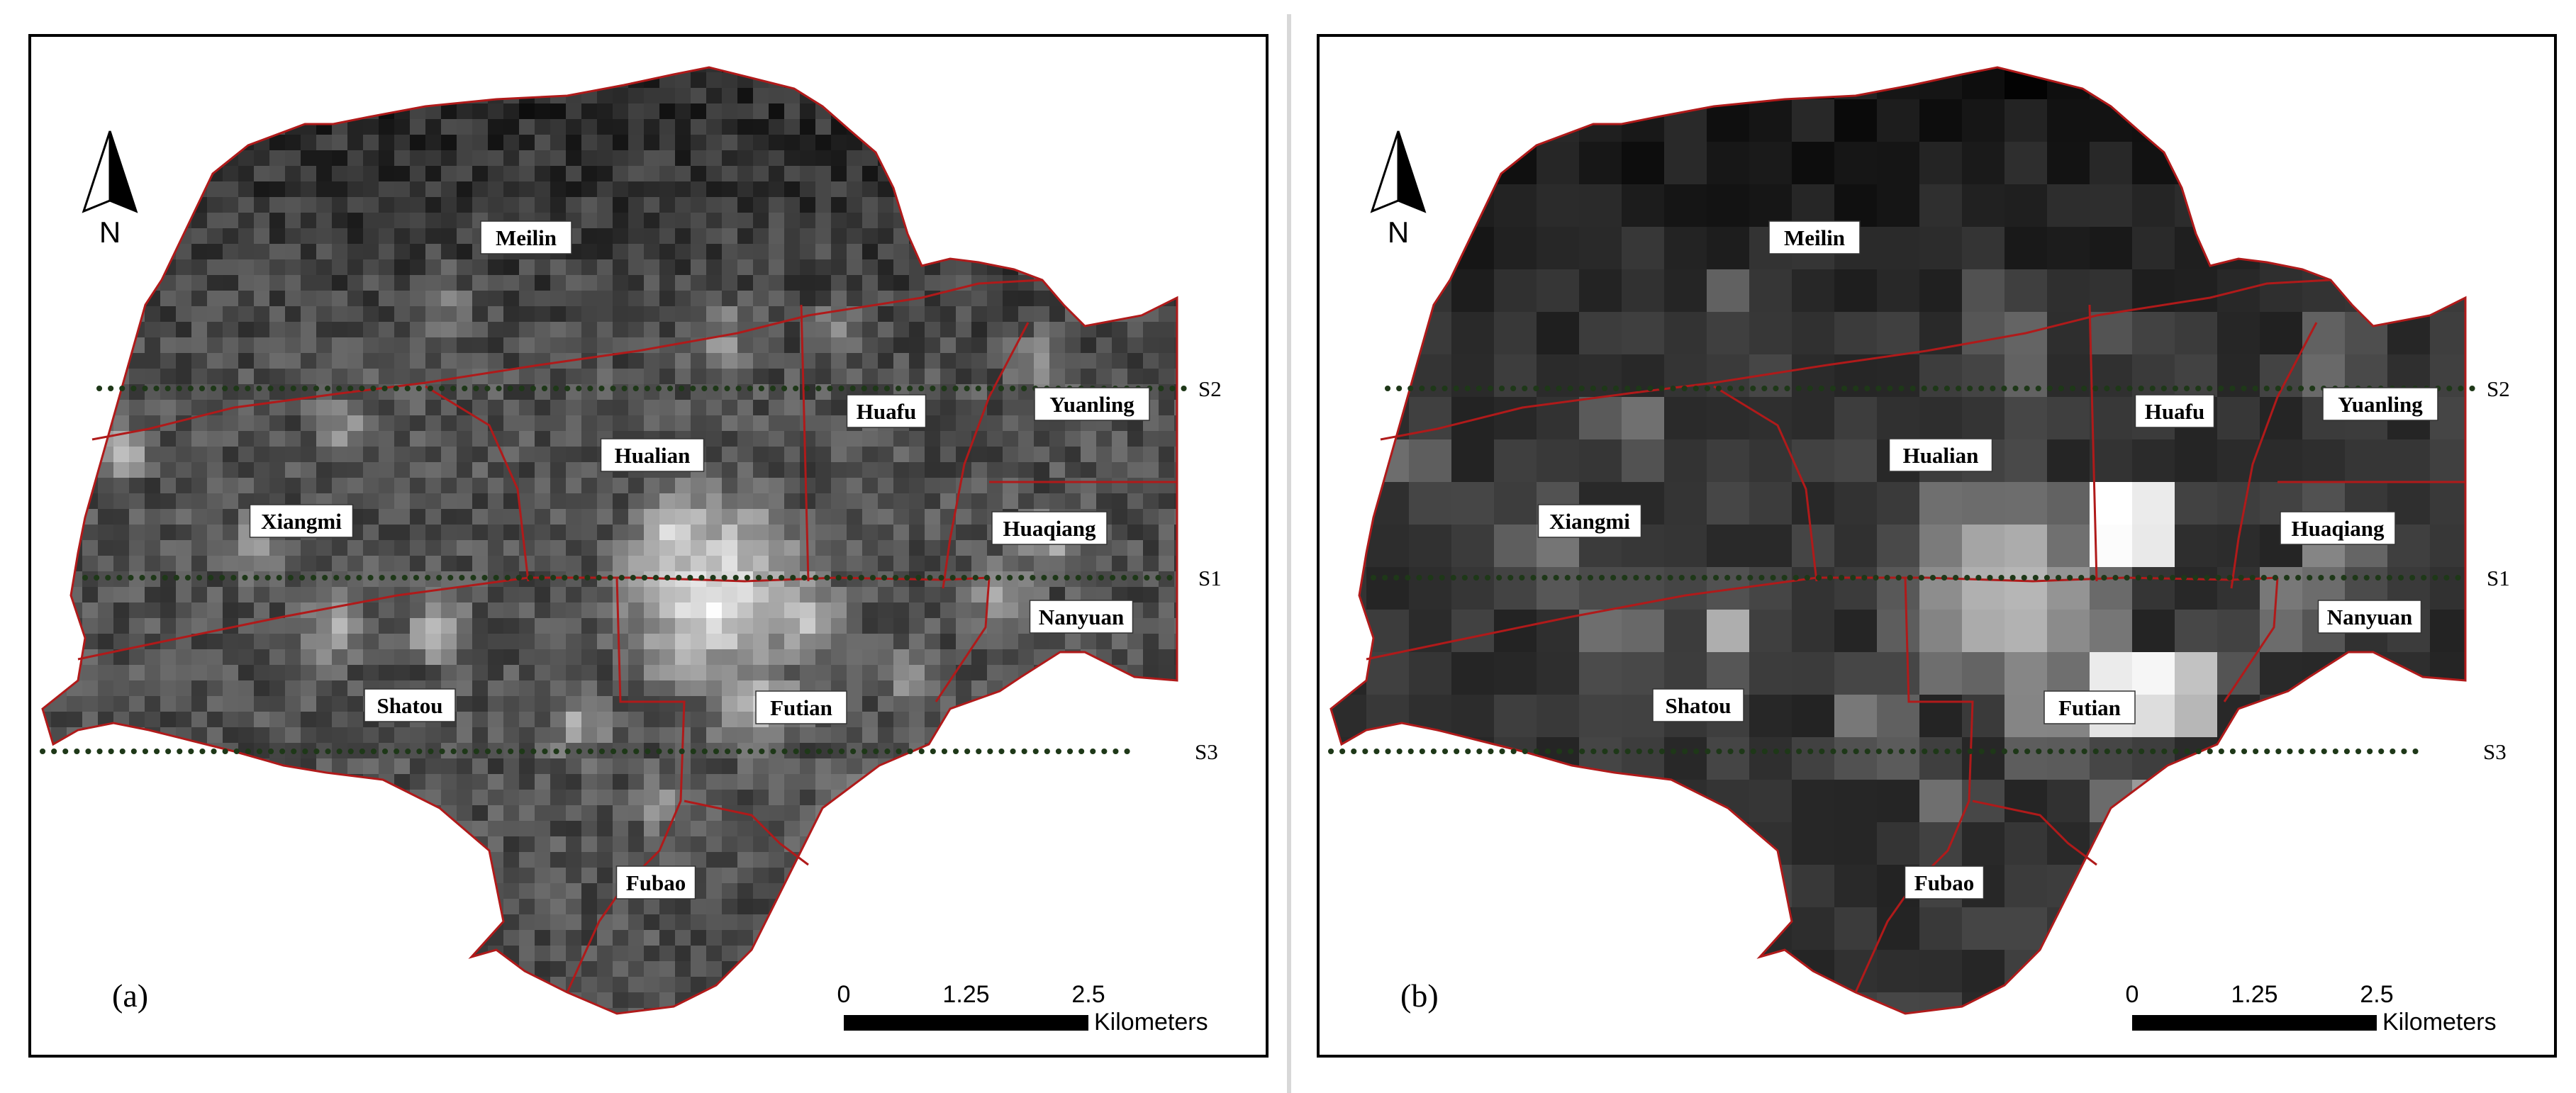 The image size is (2576, 1093). What do you see at coordinates (2254, 1023) in the screenshot?
I see `scale-bar-fill` at bounding box center [2254, 1023].